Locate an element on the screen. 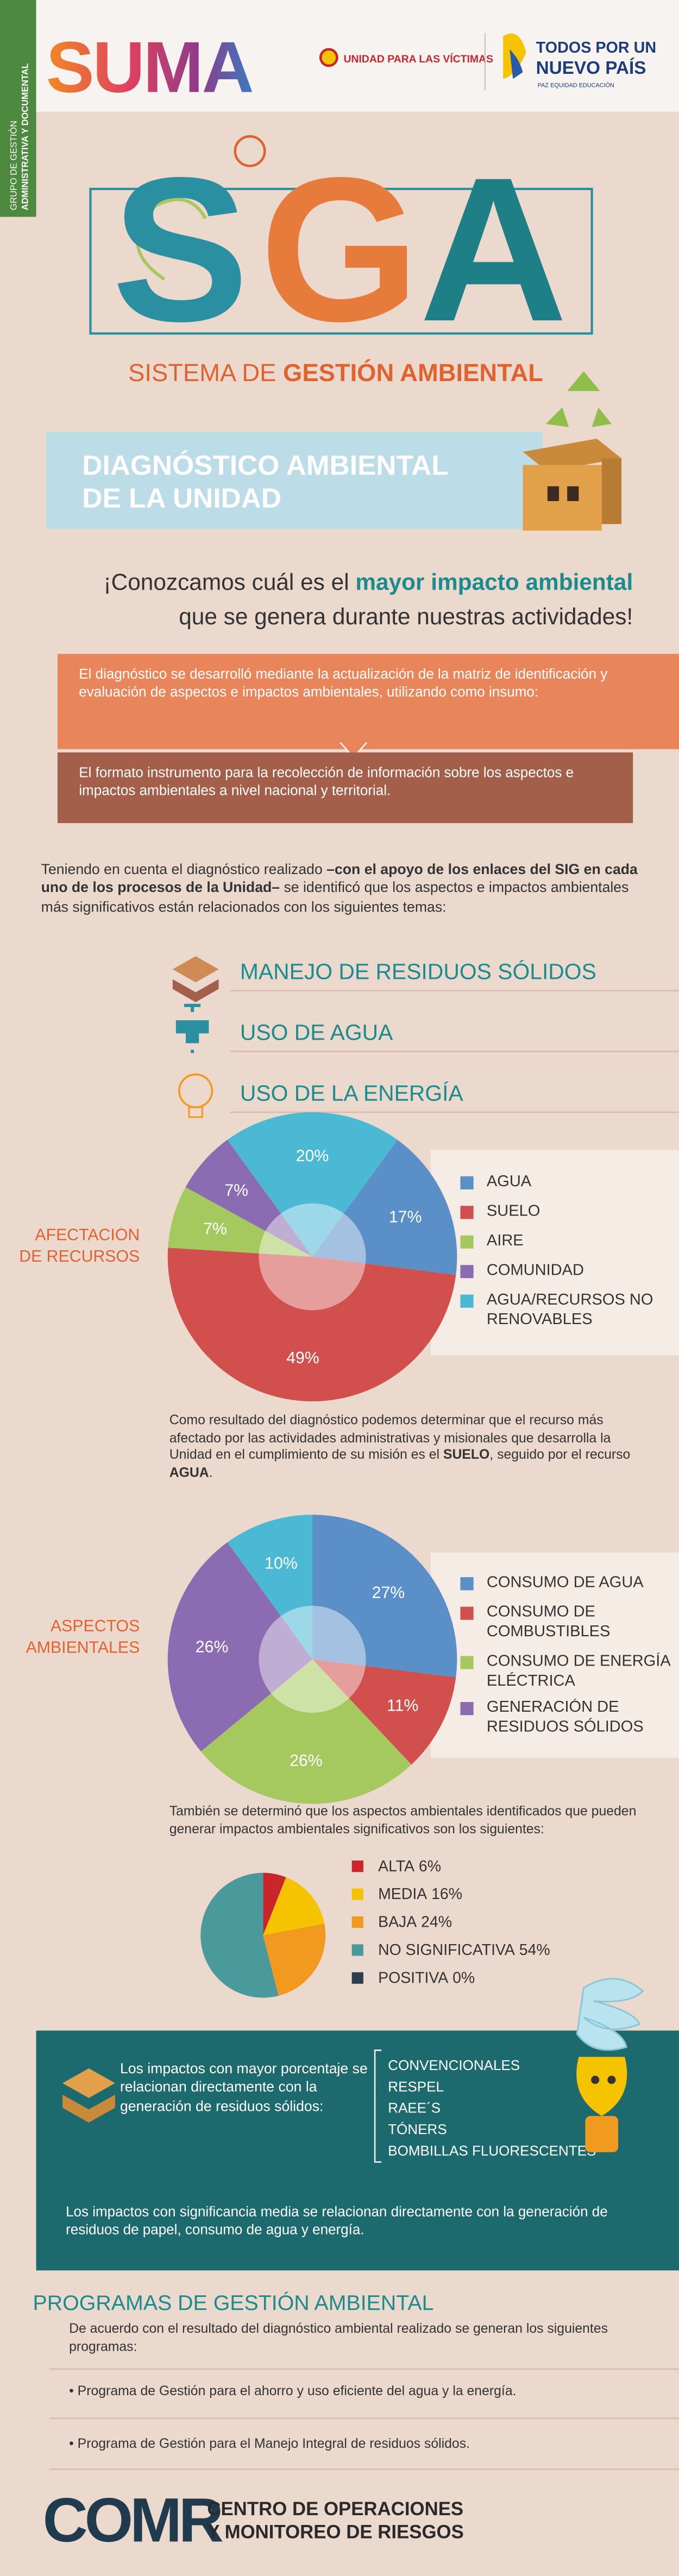  waste-type: RAEE´S is located at coordinates (414, 2108).